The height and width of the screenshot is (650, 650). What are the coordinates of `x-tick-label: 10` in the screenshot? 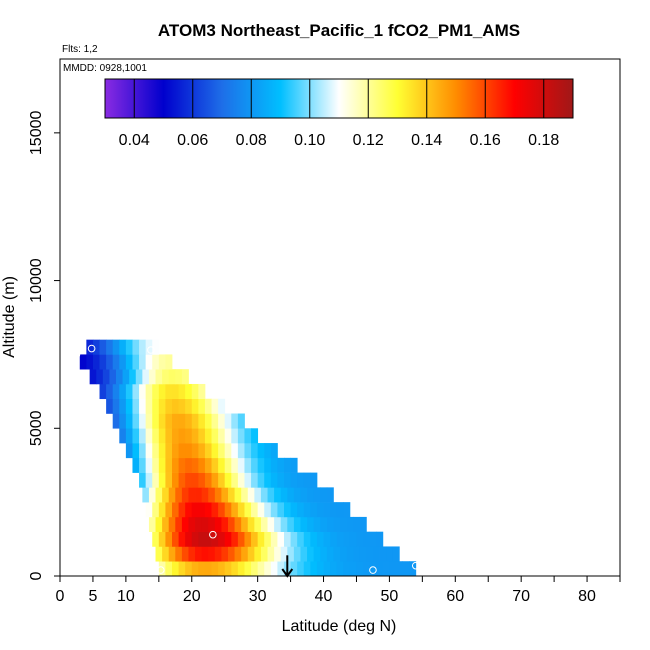 It's located at (126, 596).